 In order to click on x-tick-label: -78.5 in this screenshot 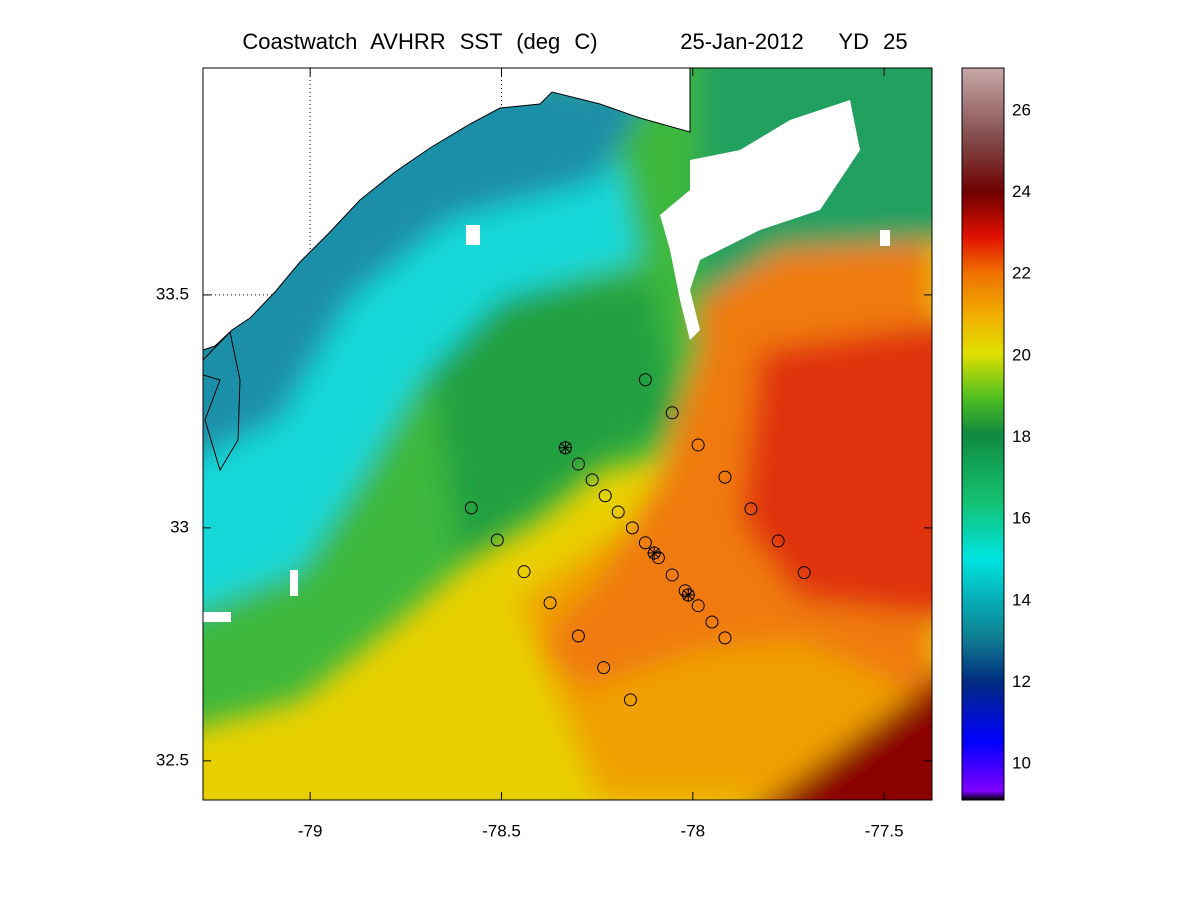, I will do `click(501, 830)`.